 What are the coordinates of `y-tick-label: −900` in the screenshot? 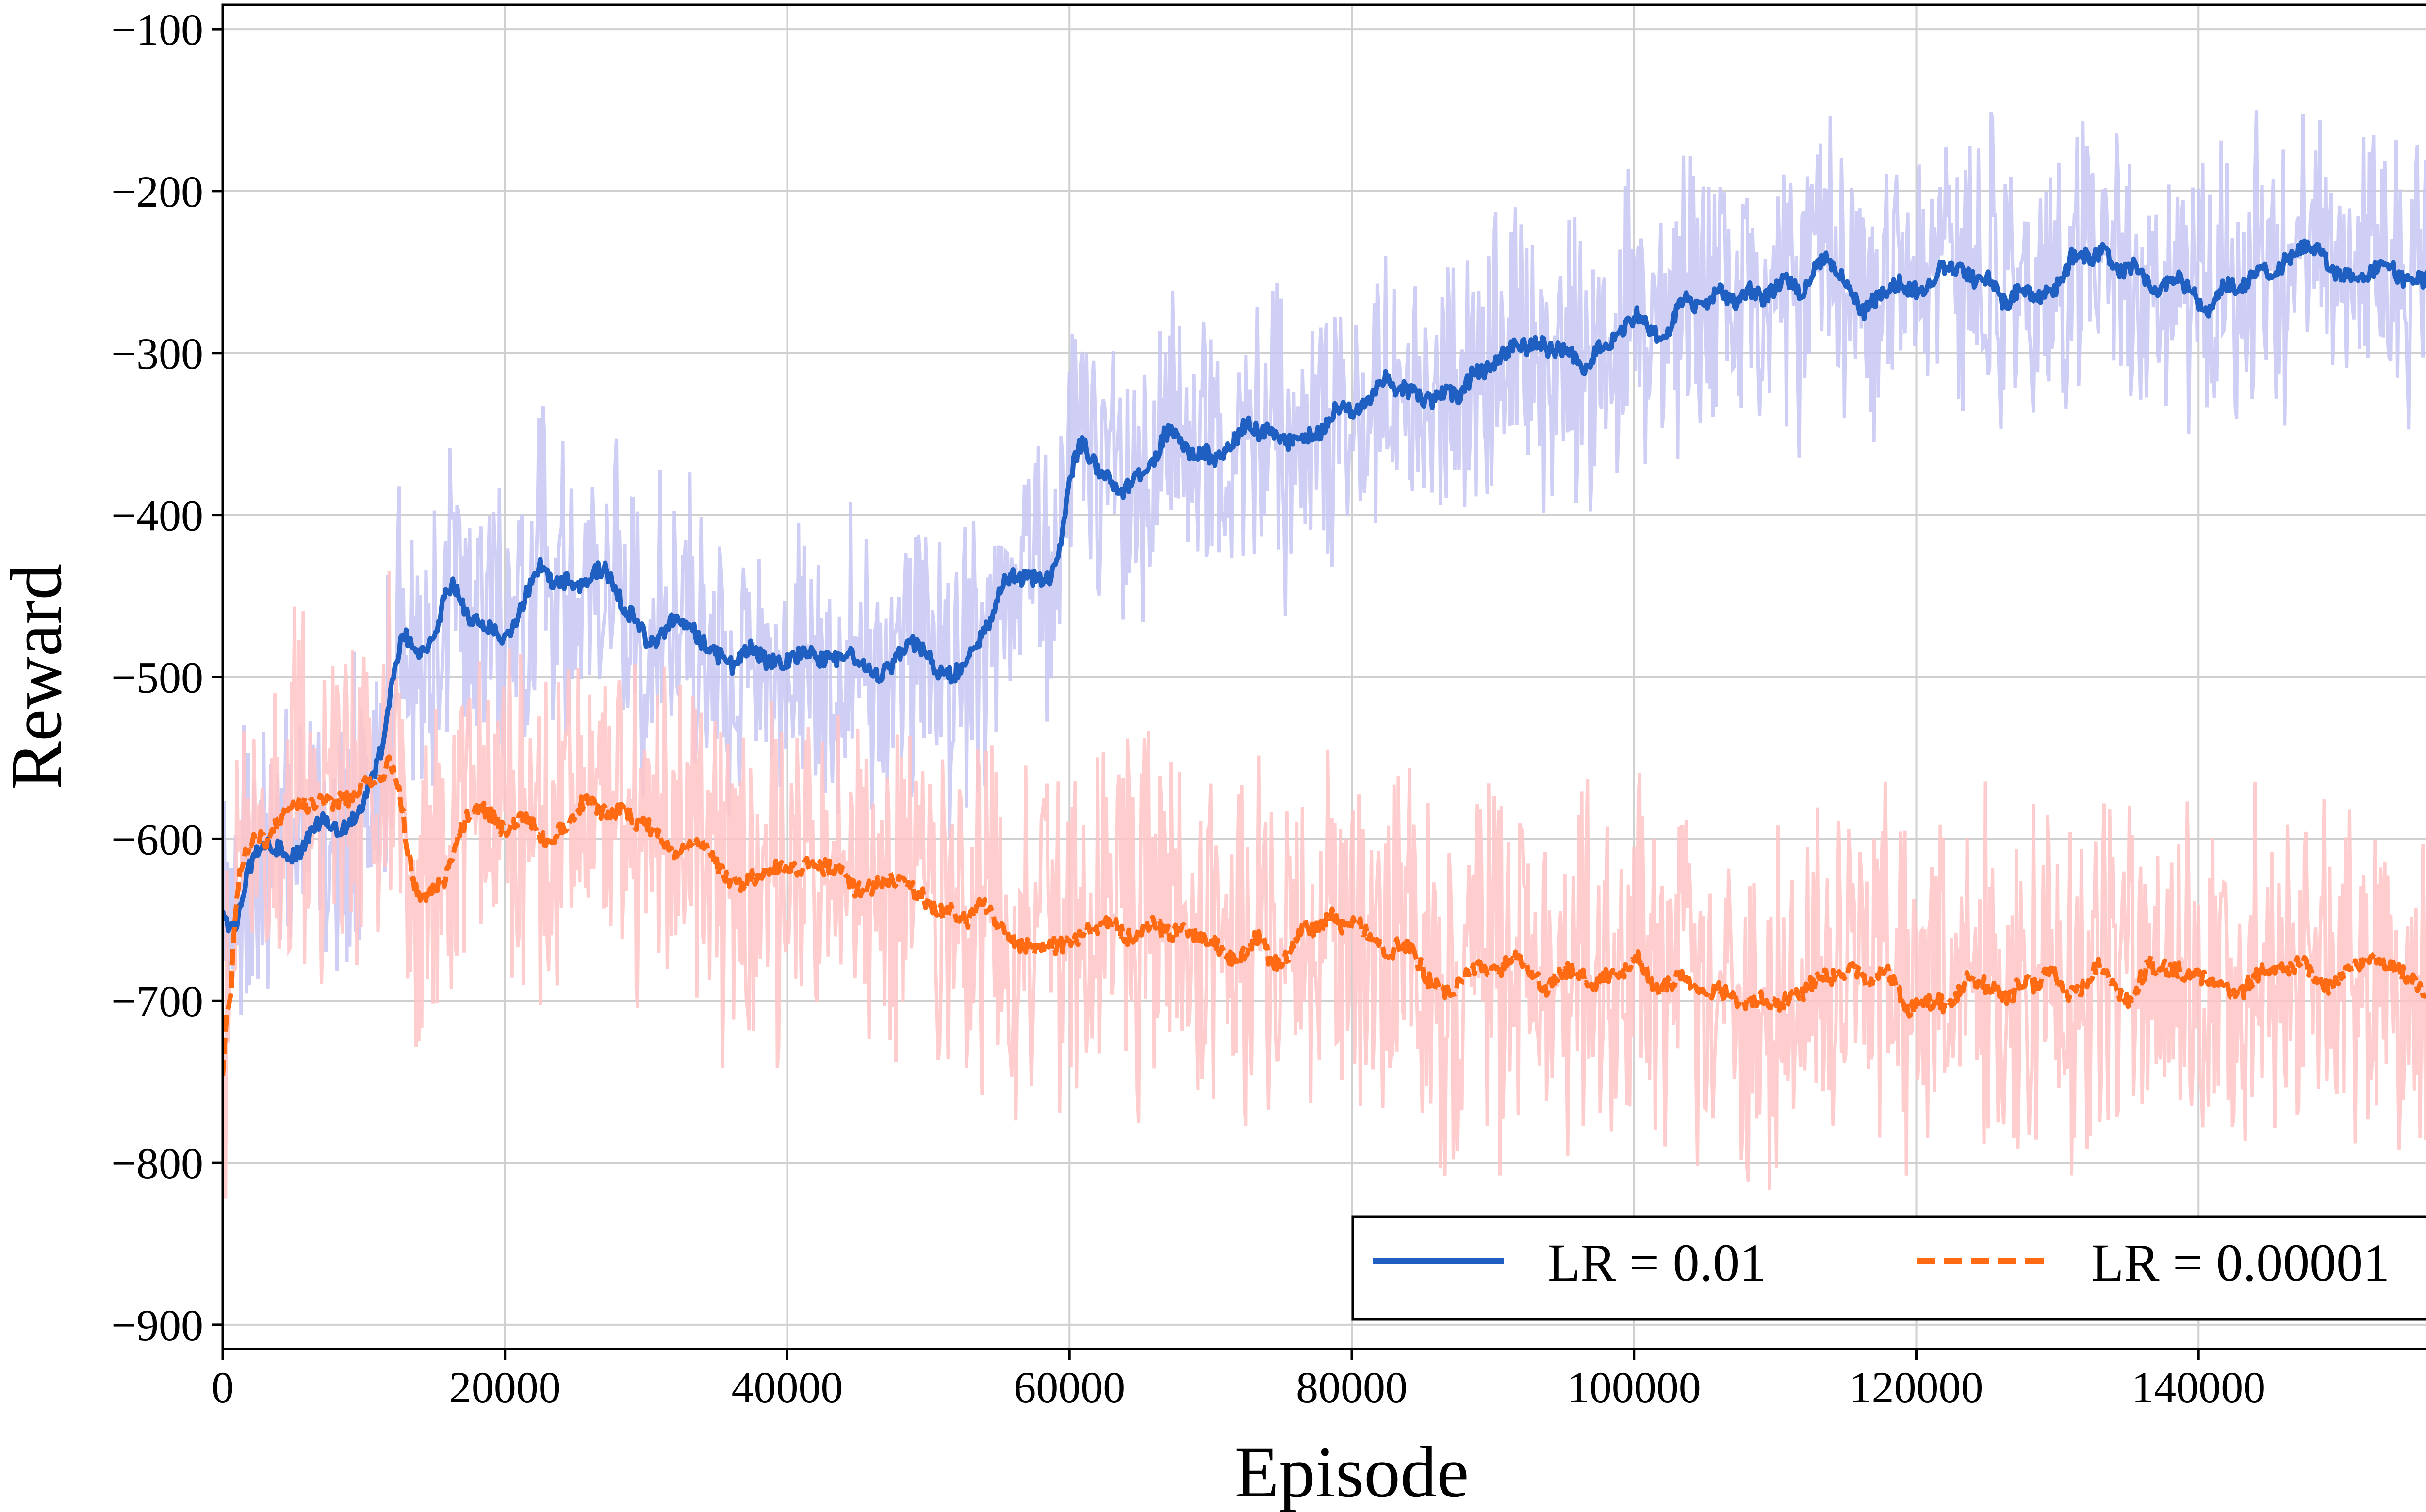 It's located at (157, 1325).